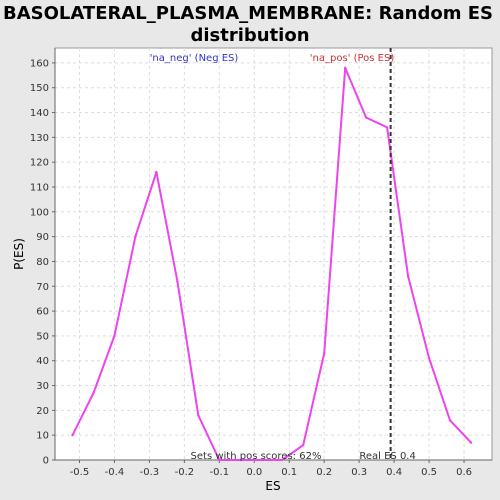  Describe the element at coordinates (39, 187) in the screenshot. I see `y-tick-label: 110` at that location.